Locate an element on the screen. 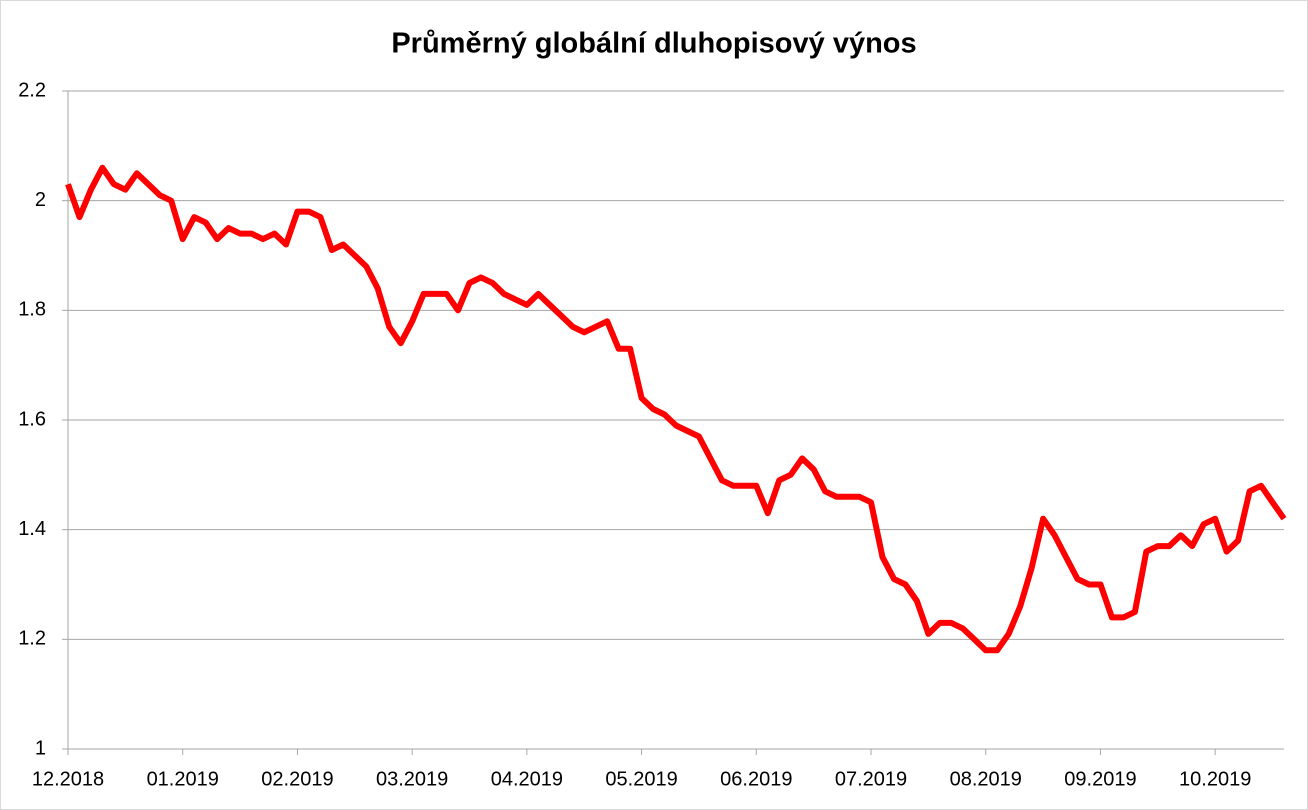 The width and height of the screenshot is (1308, 810). y-tick-label: 2.2 is located at coordinates (32, 90).